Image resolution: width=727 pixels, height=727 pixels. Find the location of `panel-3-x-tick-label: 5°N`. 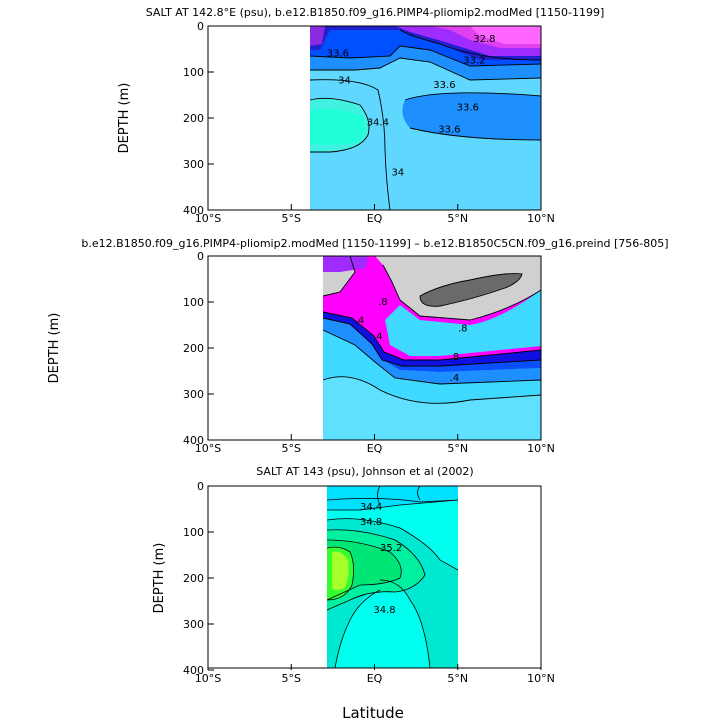

panel-3-x-tick-label: 5°N is located at coordinates (457, 678).